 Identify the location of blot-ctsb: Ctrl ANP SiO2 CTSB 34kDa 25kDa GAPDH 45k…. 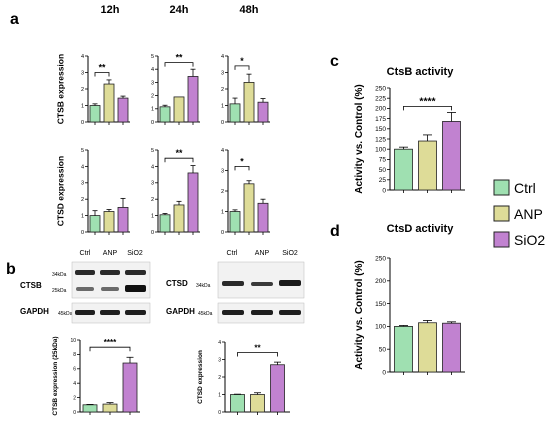
(85, 287).